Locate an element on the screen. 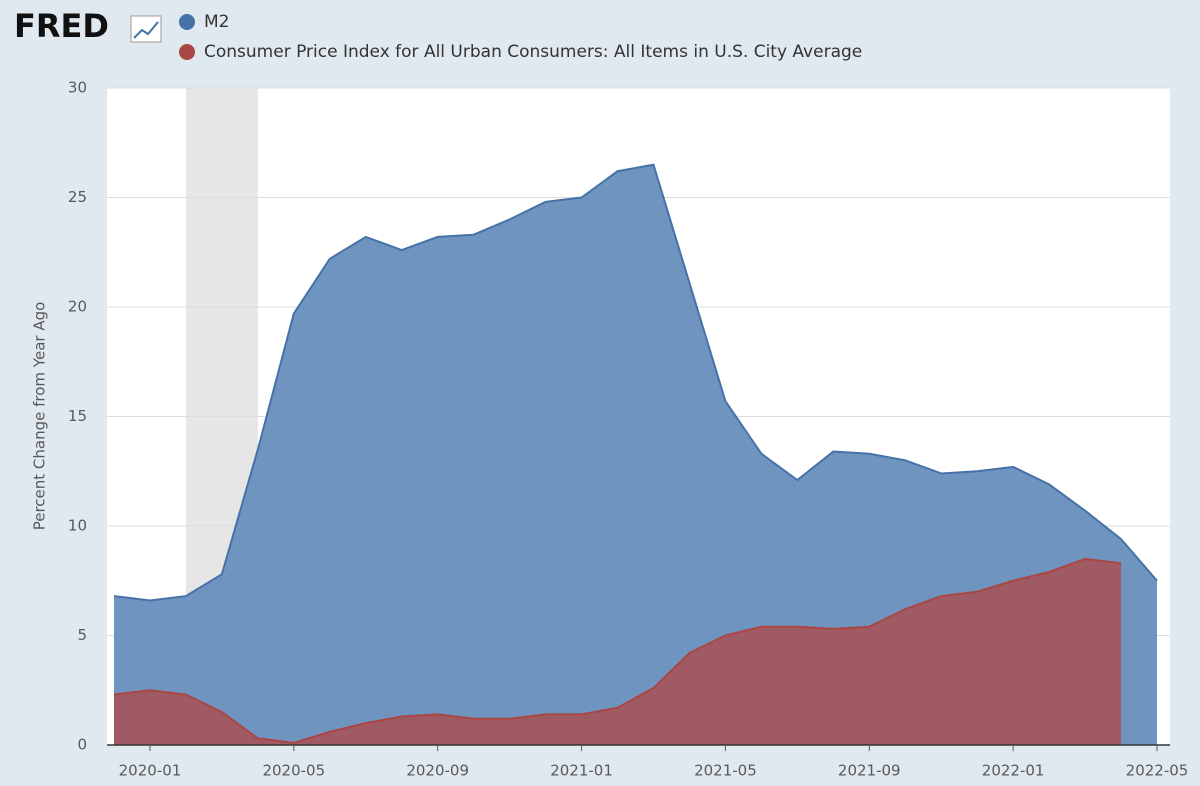 The image size is (1200, 786). y-tick-label: 25 is located at coordinates (77, 197).